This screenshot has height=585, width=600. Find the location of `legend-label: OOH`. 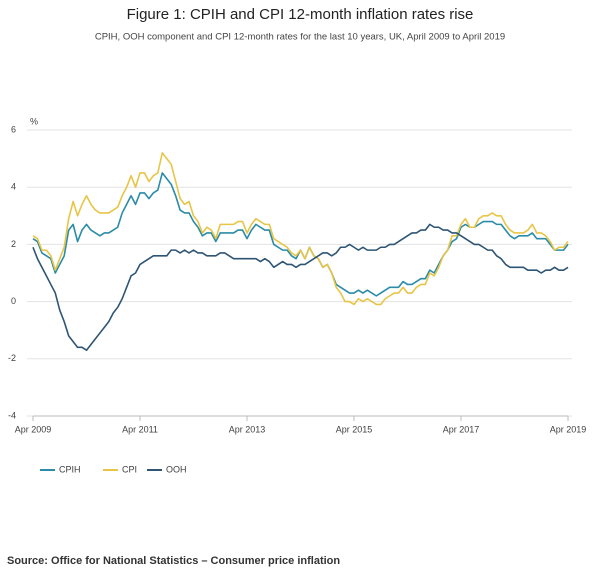

legend-label: OOH is located at coordinates (176, 469).